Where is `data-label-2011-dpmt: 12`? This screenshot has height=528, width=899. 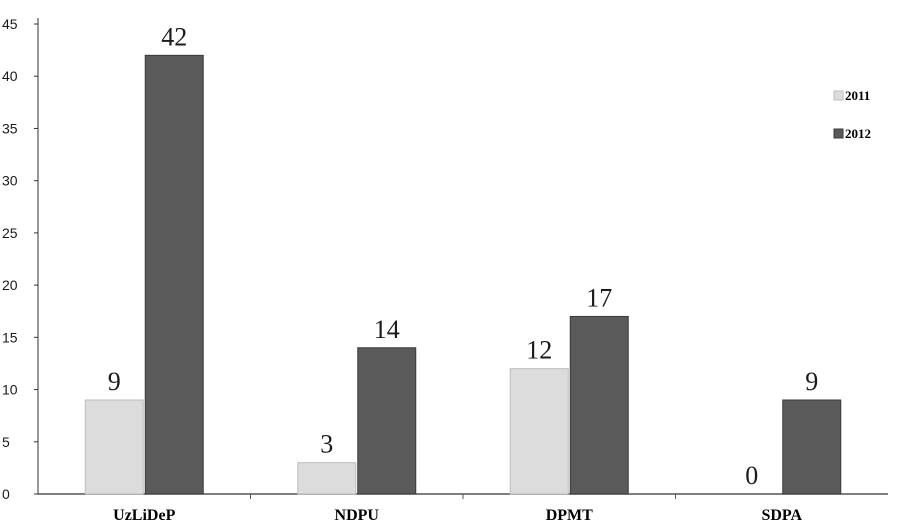 data-label-2011-dpmt: 12 is located at coordinates (539, 350).